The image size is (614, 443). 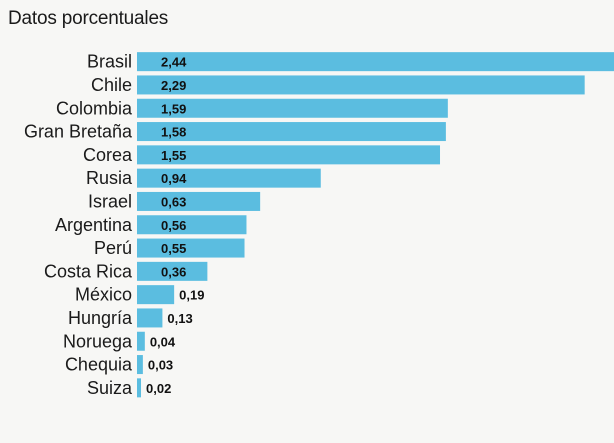 I want to click on value-label: 1,55, so click(x=173, y=155).